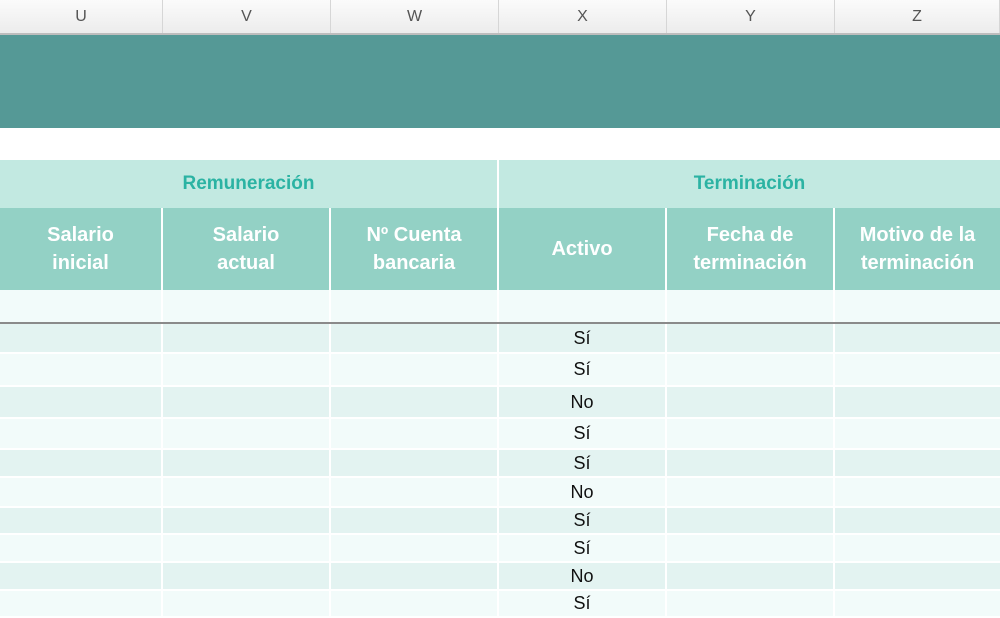 Image resolution: width=1000 pixels, height=618 pixels. What do you see at coordinates (249, 184) in the screenshot?
I see `group-remuneracion: Remuneración` at bounding box center [249, 184].